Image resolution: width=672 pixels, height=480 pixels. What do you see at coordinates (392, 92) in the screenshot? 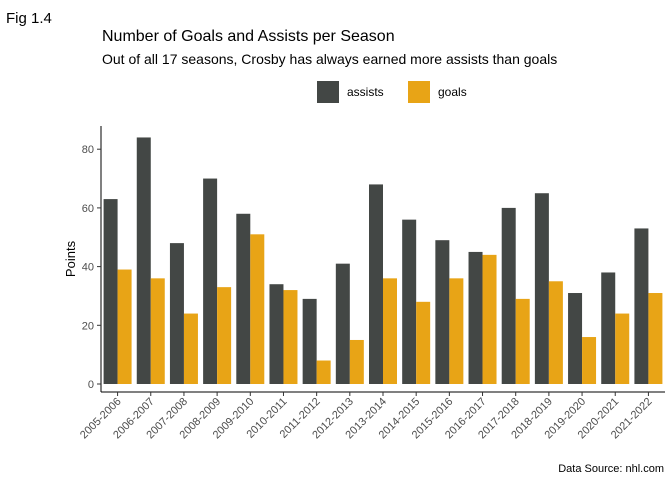
I see `legend: assists goals` at bounding box center [392, 92].